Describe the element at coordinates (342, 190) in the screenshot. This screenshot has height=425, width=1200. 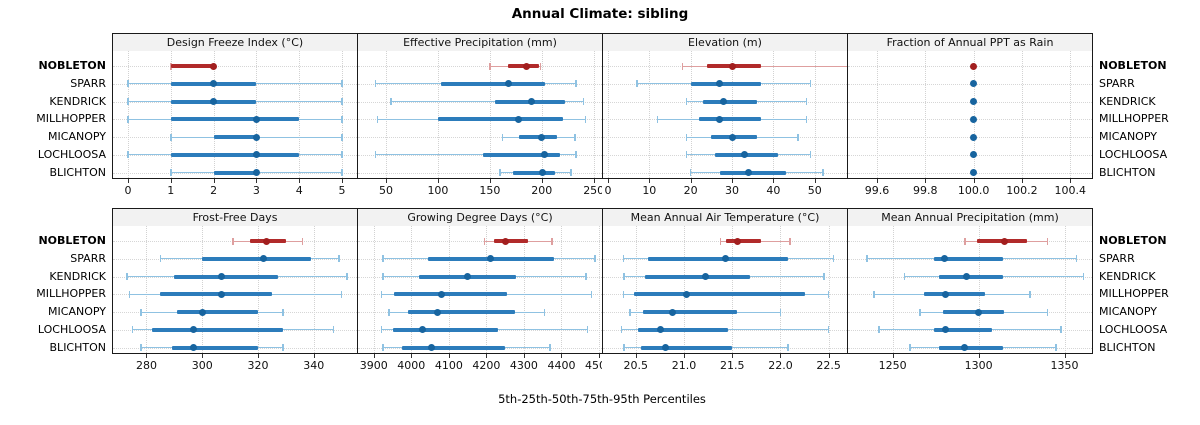
I see `axis-tick-label: 5` at that location.